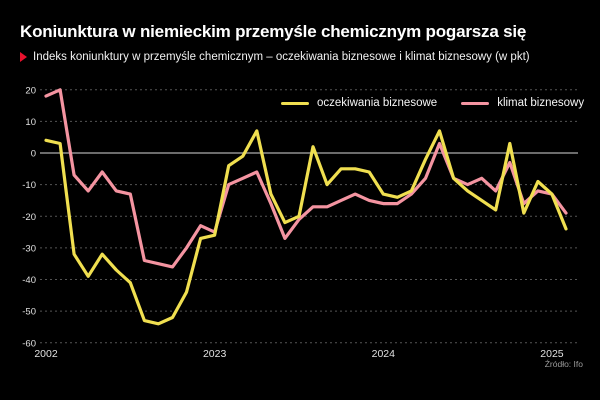 The image size is (600, 400). I want to click on legend-item-expectations: oczekiwania biznesowe, so click(359, 103).